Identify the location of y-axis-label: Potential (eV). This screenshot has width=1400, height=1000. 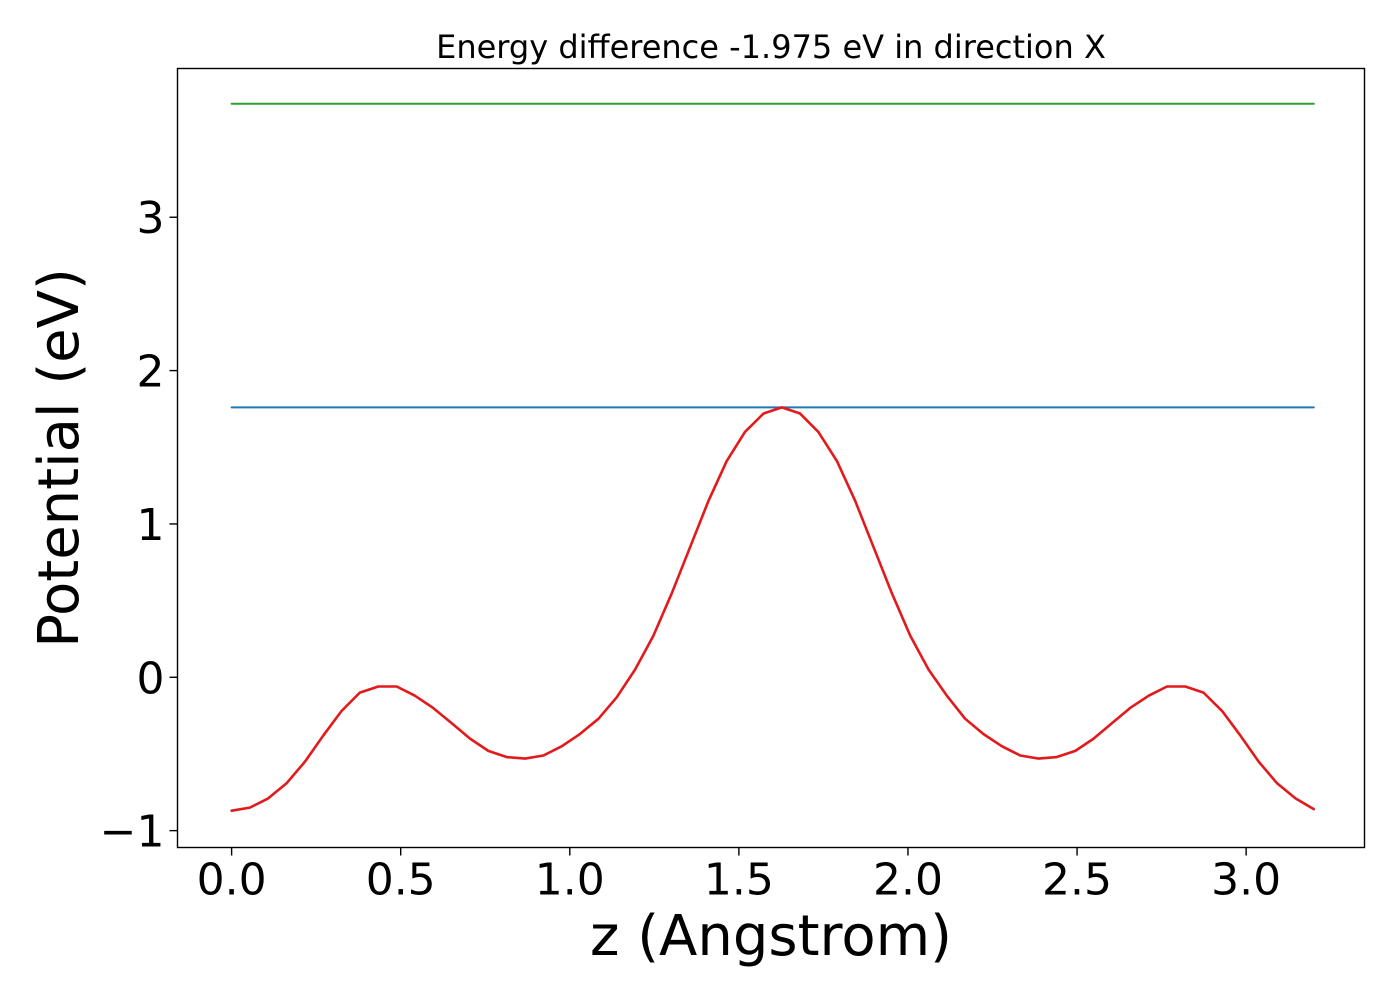
(59, 458).